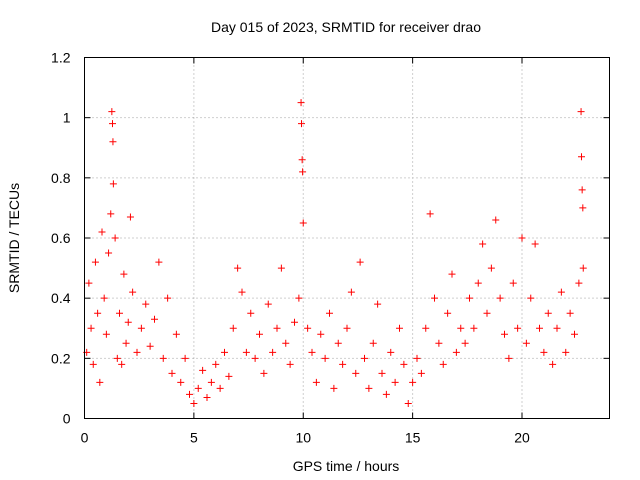  I want to click on x-tick-label: 20, so click(522, 438).